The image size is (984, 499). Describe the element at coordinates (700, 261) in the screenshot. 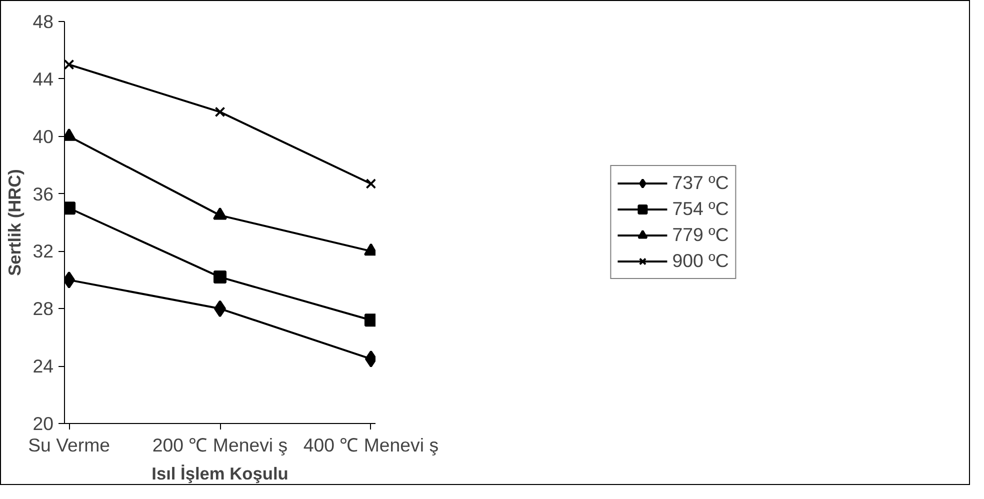

I see `legend-label: 900 ºC` at that location.